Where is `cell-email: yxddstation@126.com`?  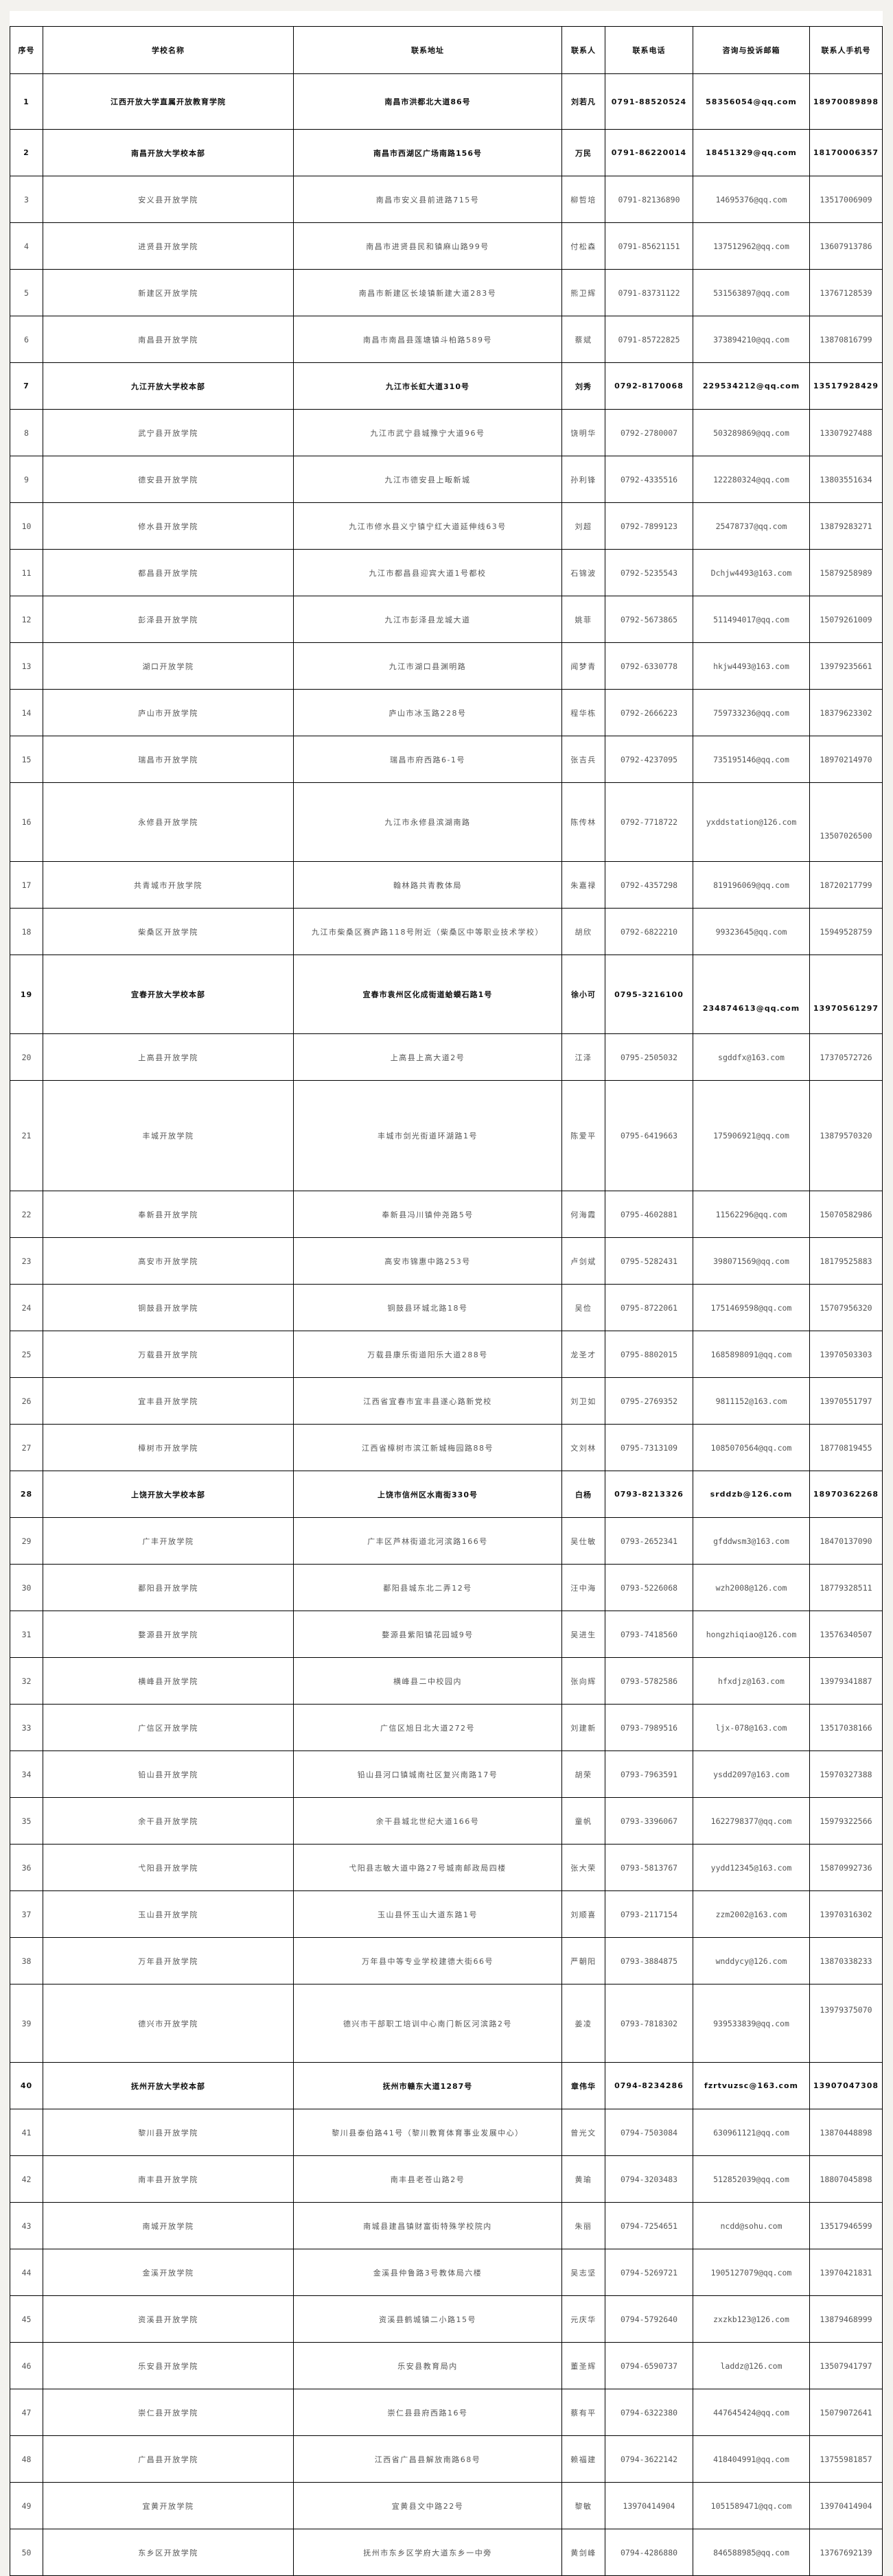 cell-email: yxddstation@126.com is located at coordinates (751, 822).